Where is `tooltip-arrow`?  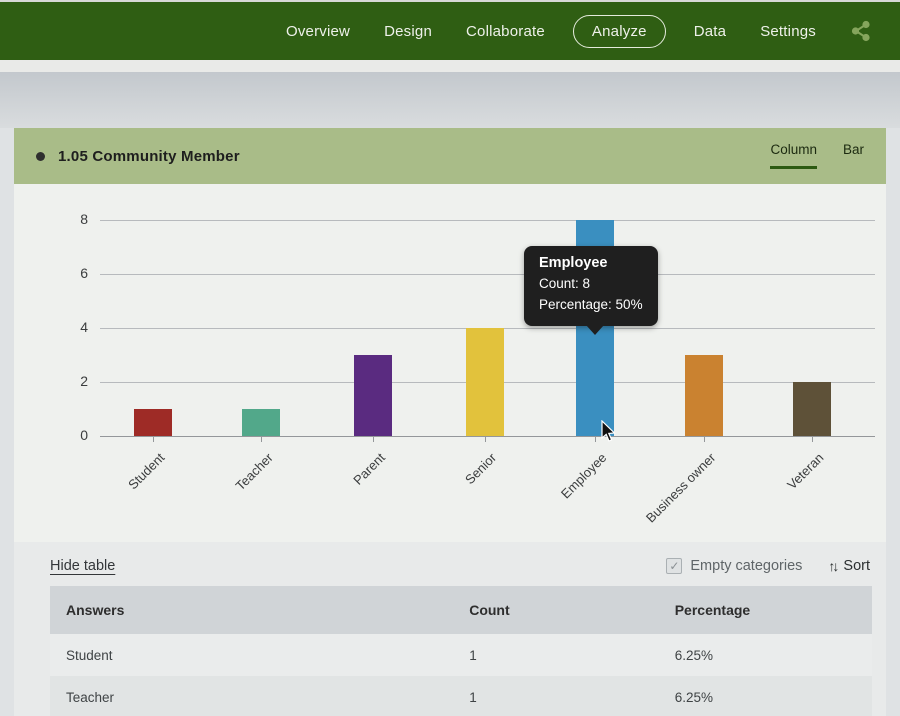
tooltip-arrow is located at coordinates (595, 329).